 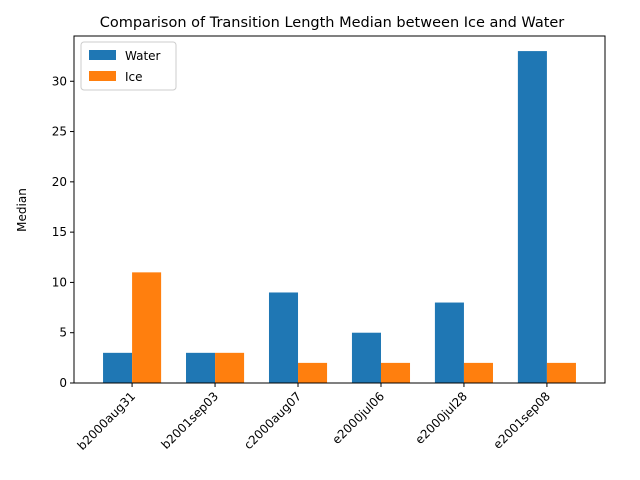 I want to click on bar-ice-c2000aug07, so click(x=313, y=372).